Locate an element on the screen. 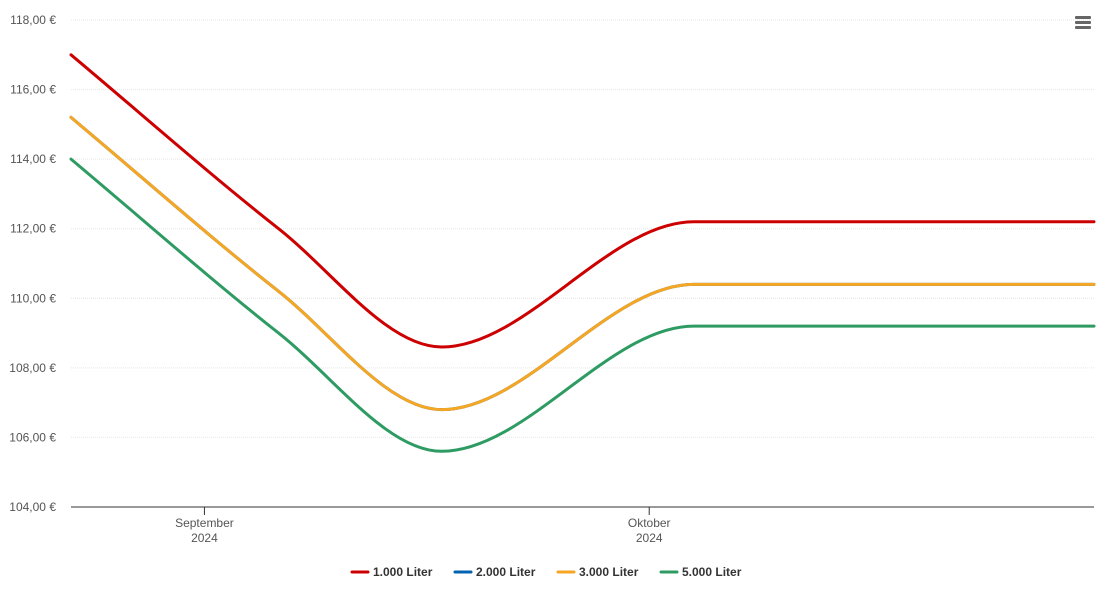  y-tick-label: 106,00 € is located at coordinates (32, 437).